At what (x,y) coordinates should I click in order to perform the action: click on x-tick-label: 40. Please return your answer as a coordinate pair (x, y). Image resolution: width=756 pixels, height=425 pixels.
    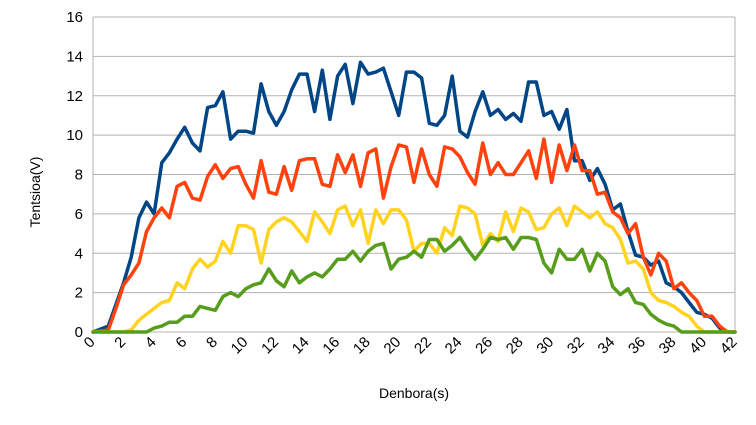
    Looking at the image, I should click on (698, 346).